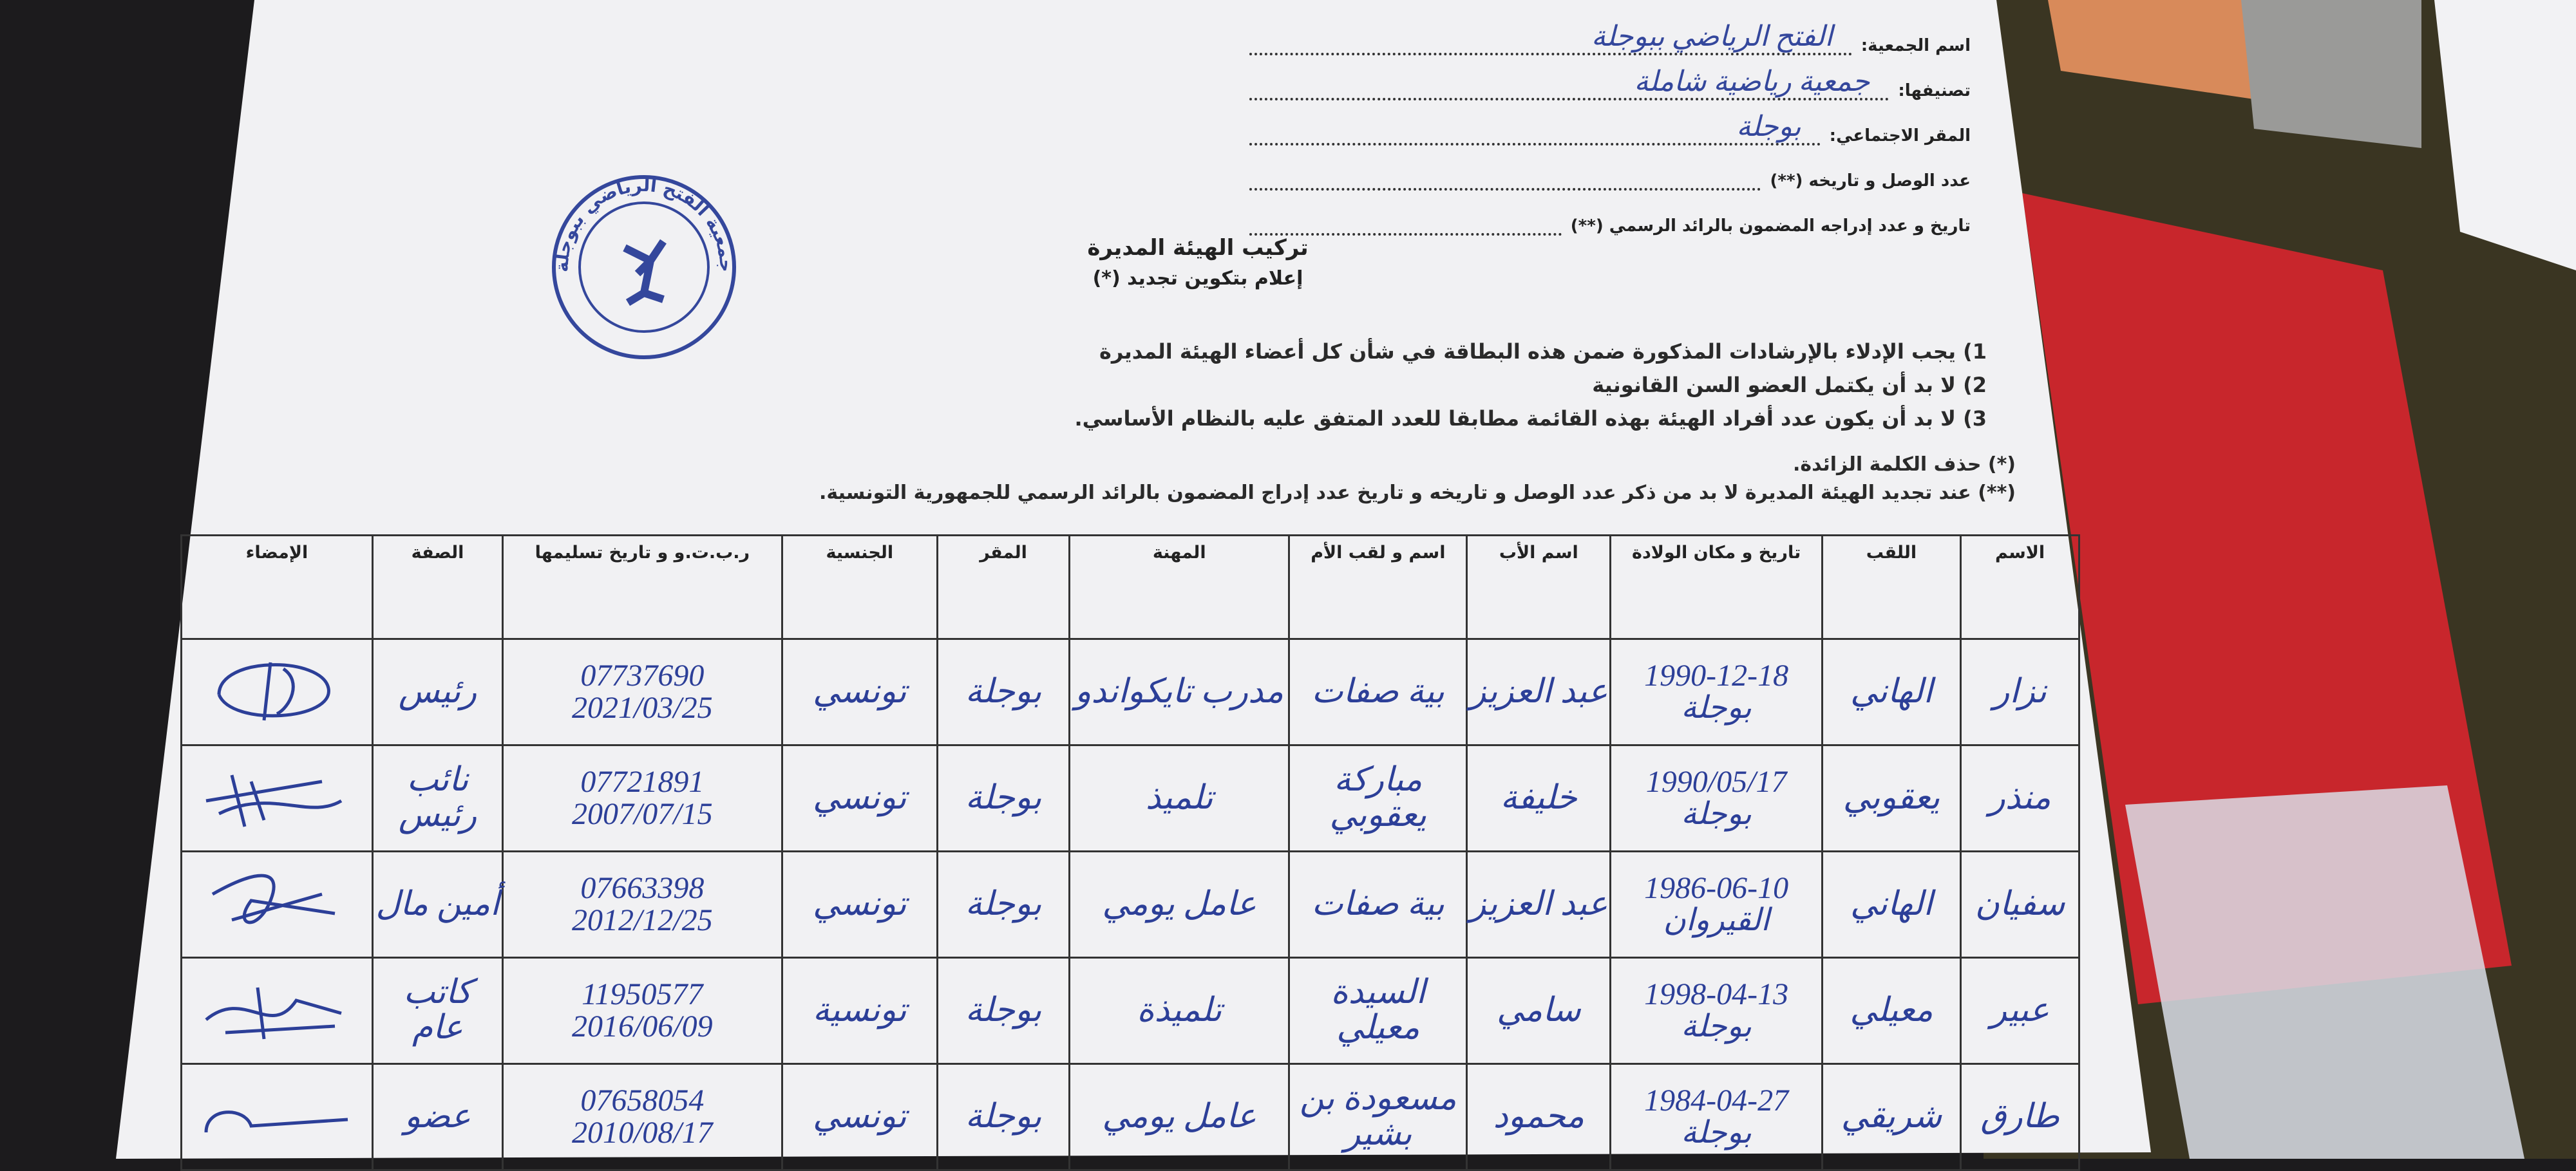 Image resolution: width=2576 pixels, height=1171 pixels. Describe the element at coordinates (1550, 38) in the screenshot. I see `field-value: الفتح الرياضي ببوجلة` at that location.